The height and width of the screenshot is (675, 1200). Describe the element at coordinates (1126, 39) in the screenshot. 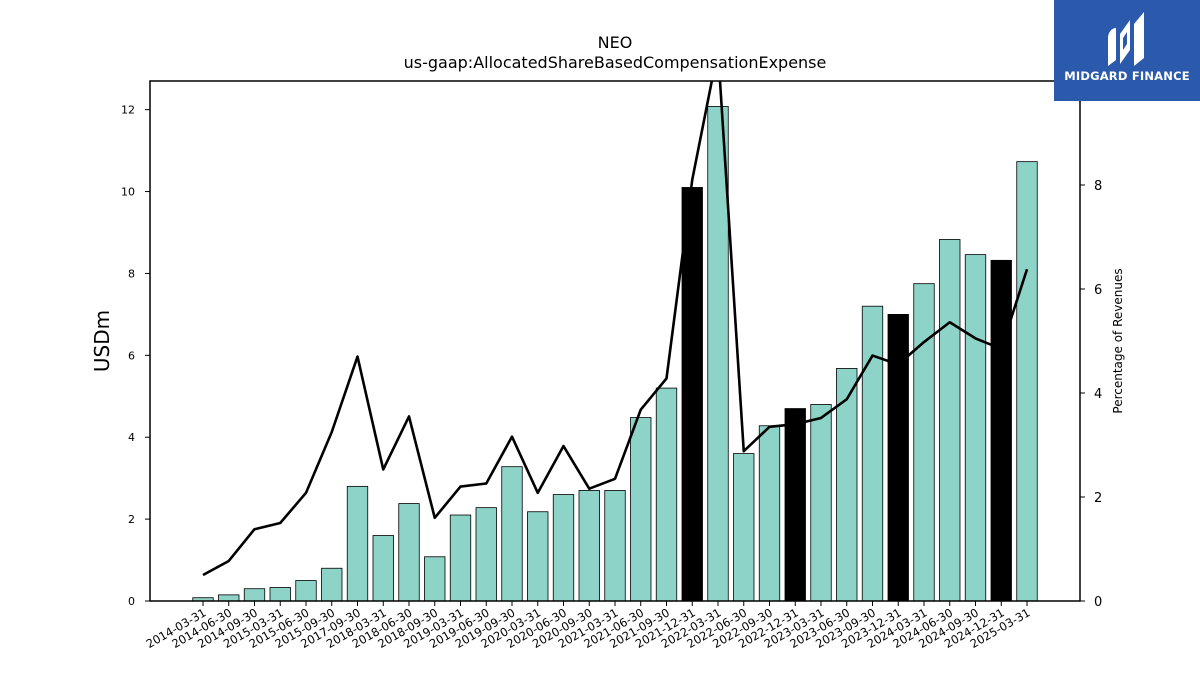

I see `midgard-logo-mark-icon` at that location.